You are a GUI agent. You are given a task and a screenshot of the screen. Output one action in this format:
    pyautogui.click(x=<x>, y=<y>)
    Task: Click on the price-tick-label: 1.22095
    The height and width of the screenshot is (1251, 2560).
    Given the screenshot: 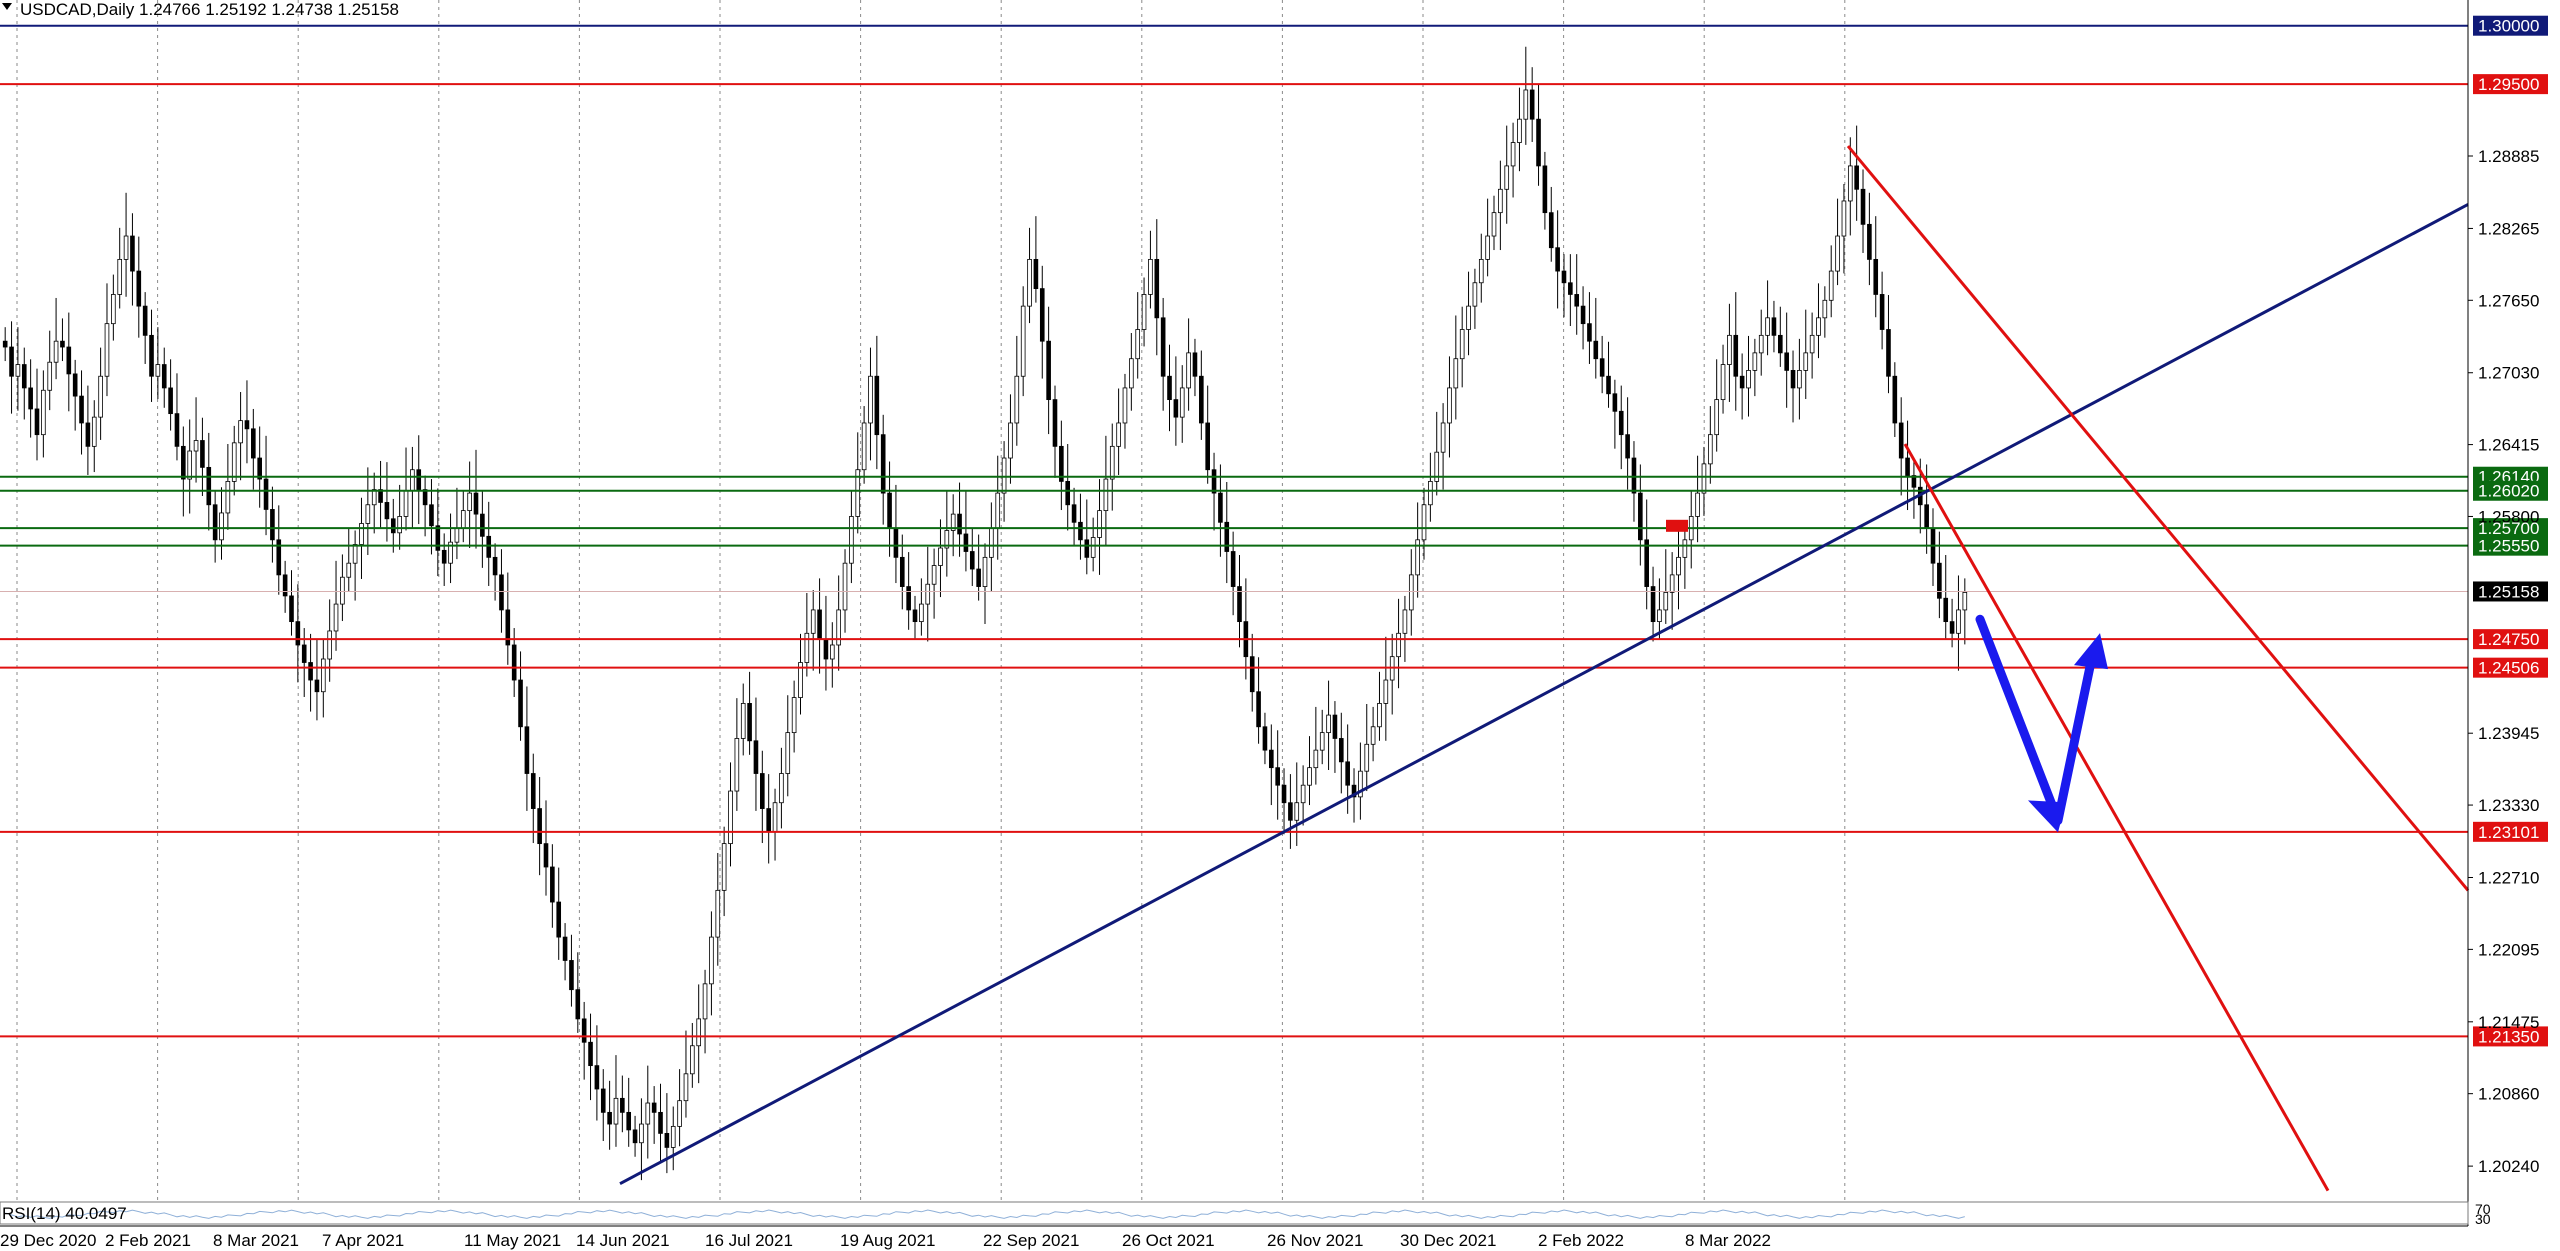 What is the action you would take?
    pyautogui.click(x=2508, y=949)
    